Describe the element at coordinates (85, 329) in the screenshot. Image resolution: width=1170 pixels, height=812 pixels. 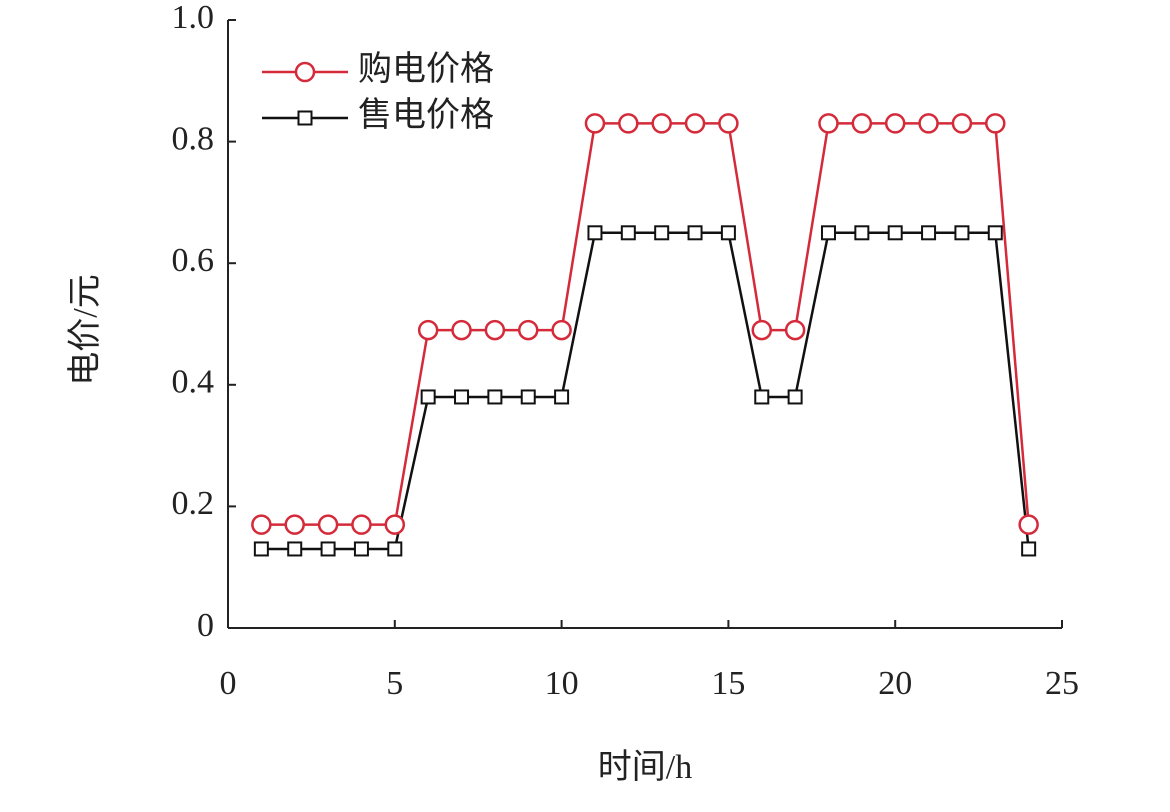
I see `y-axis-label: 电价/元` at that location.